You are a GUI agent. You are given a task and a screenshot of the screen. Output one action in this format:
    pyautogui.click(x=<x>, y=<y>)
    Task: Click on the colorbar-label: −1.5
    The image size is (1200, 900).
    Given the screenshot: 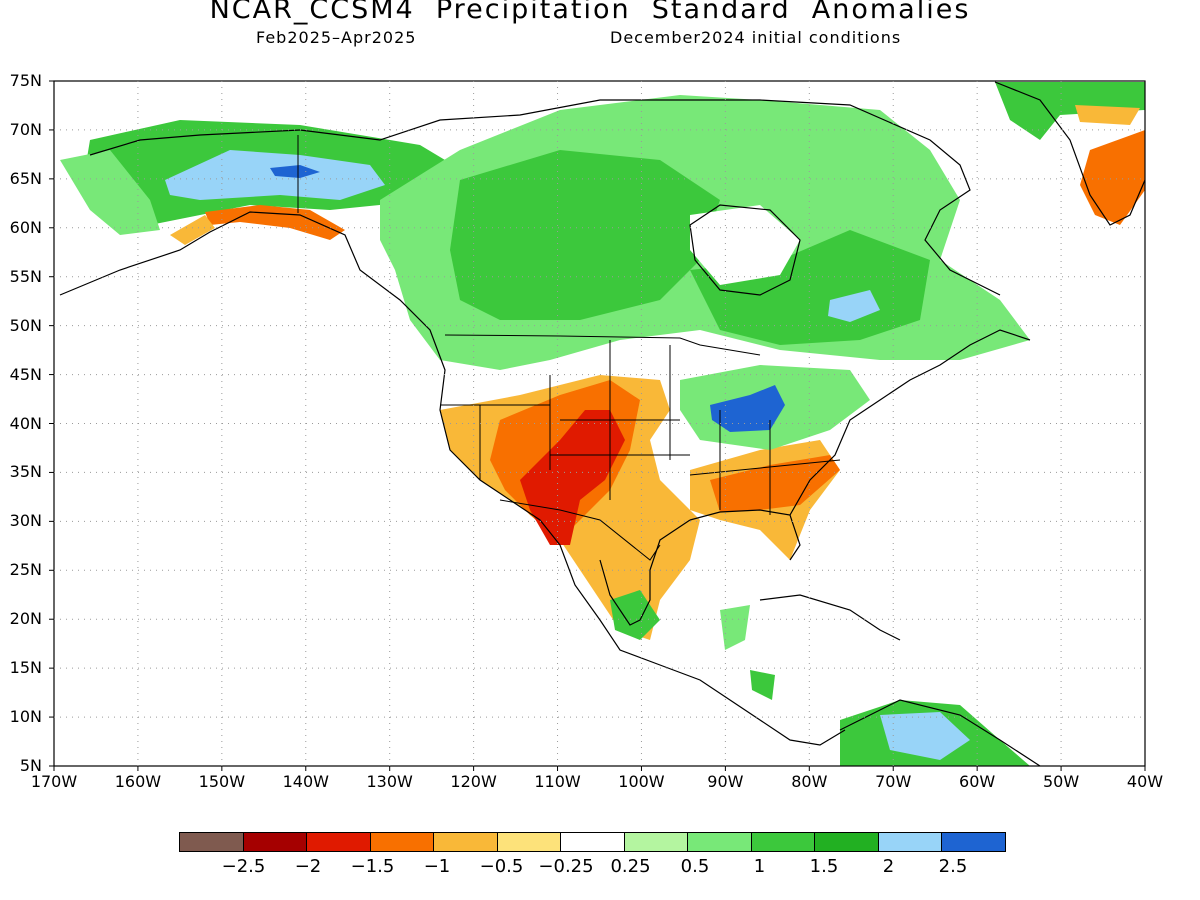 What is the action you would take?
    pyautogui.click(x=372, y=866)
    